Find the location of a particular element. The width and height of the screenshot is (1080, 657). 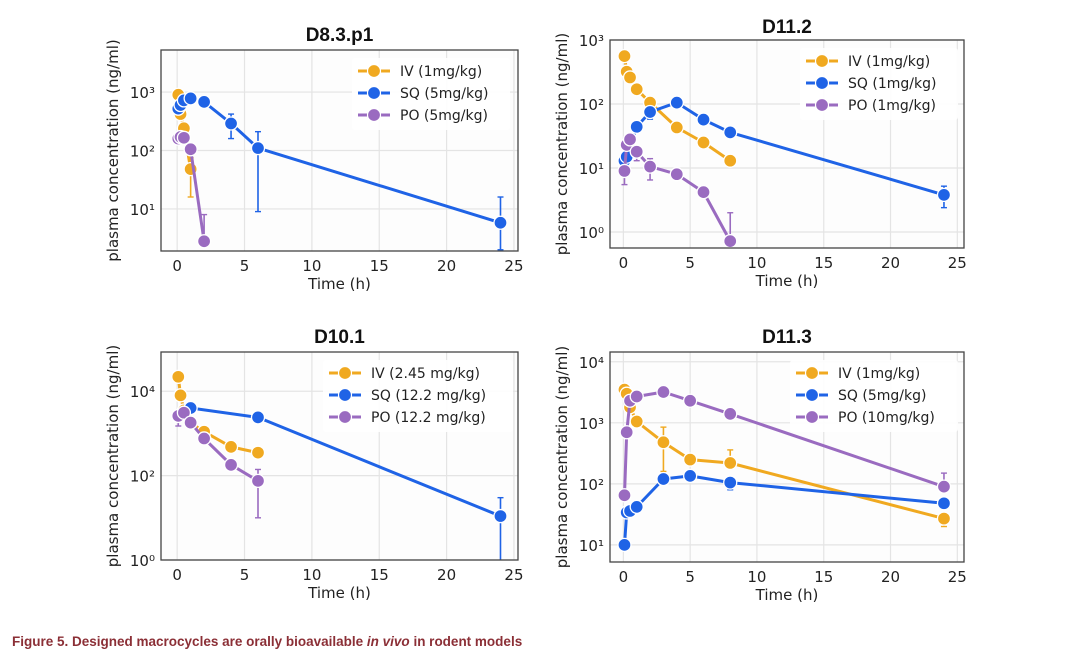

x-tick-label: 0 is located at coordinates (624, 263).